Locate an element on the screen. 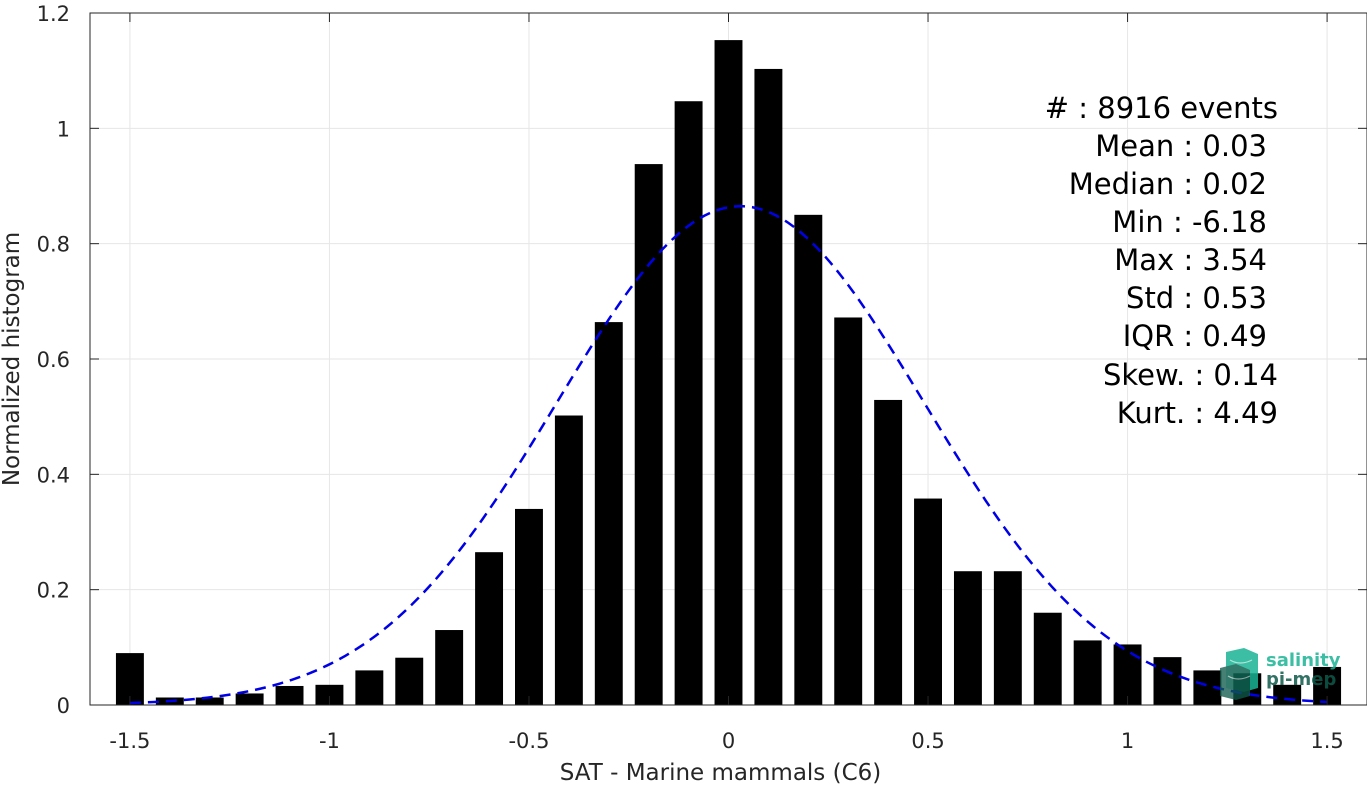 The width and height of the screenshot is (1367, 785). x-tick-label: 0.5 is located at coordinates (927, 741).